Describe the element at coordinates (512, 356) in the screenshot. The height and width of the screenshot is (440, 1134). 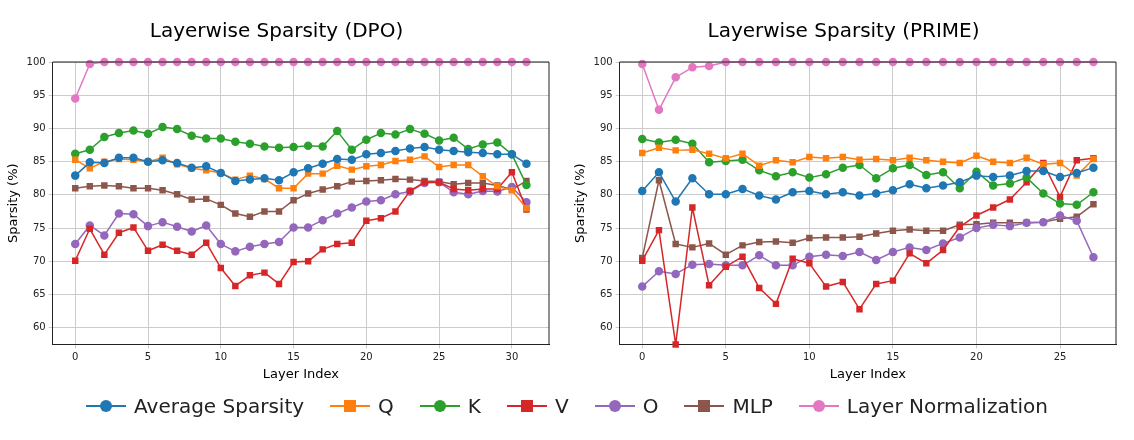
I see `x-tick-label: 30` at that location.